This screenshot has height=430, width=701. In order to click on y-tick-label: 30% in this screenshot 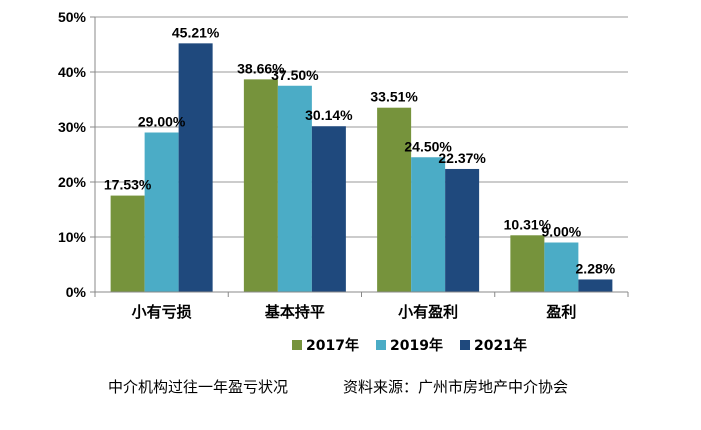, I will do `click(72, 127)`.